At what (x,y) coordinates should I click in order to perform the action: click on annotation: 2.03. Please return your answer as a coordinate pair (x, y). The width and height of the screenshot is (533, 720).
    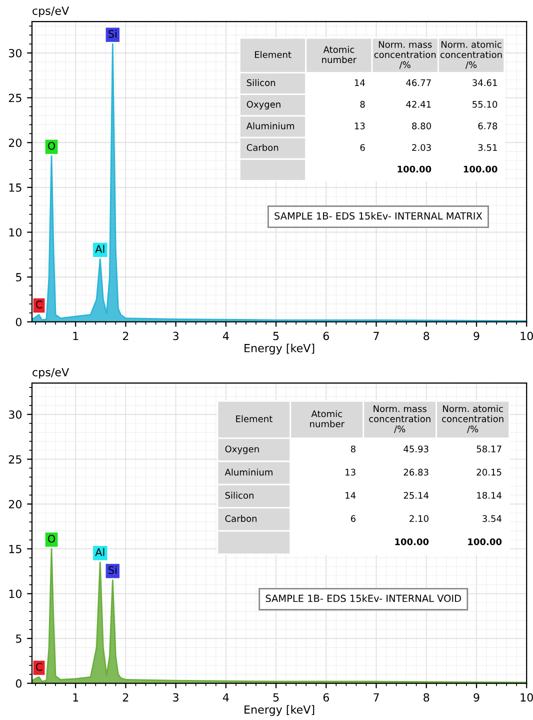
    Looking at the image, I should click on (421, 147).